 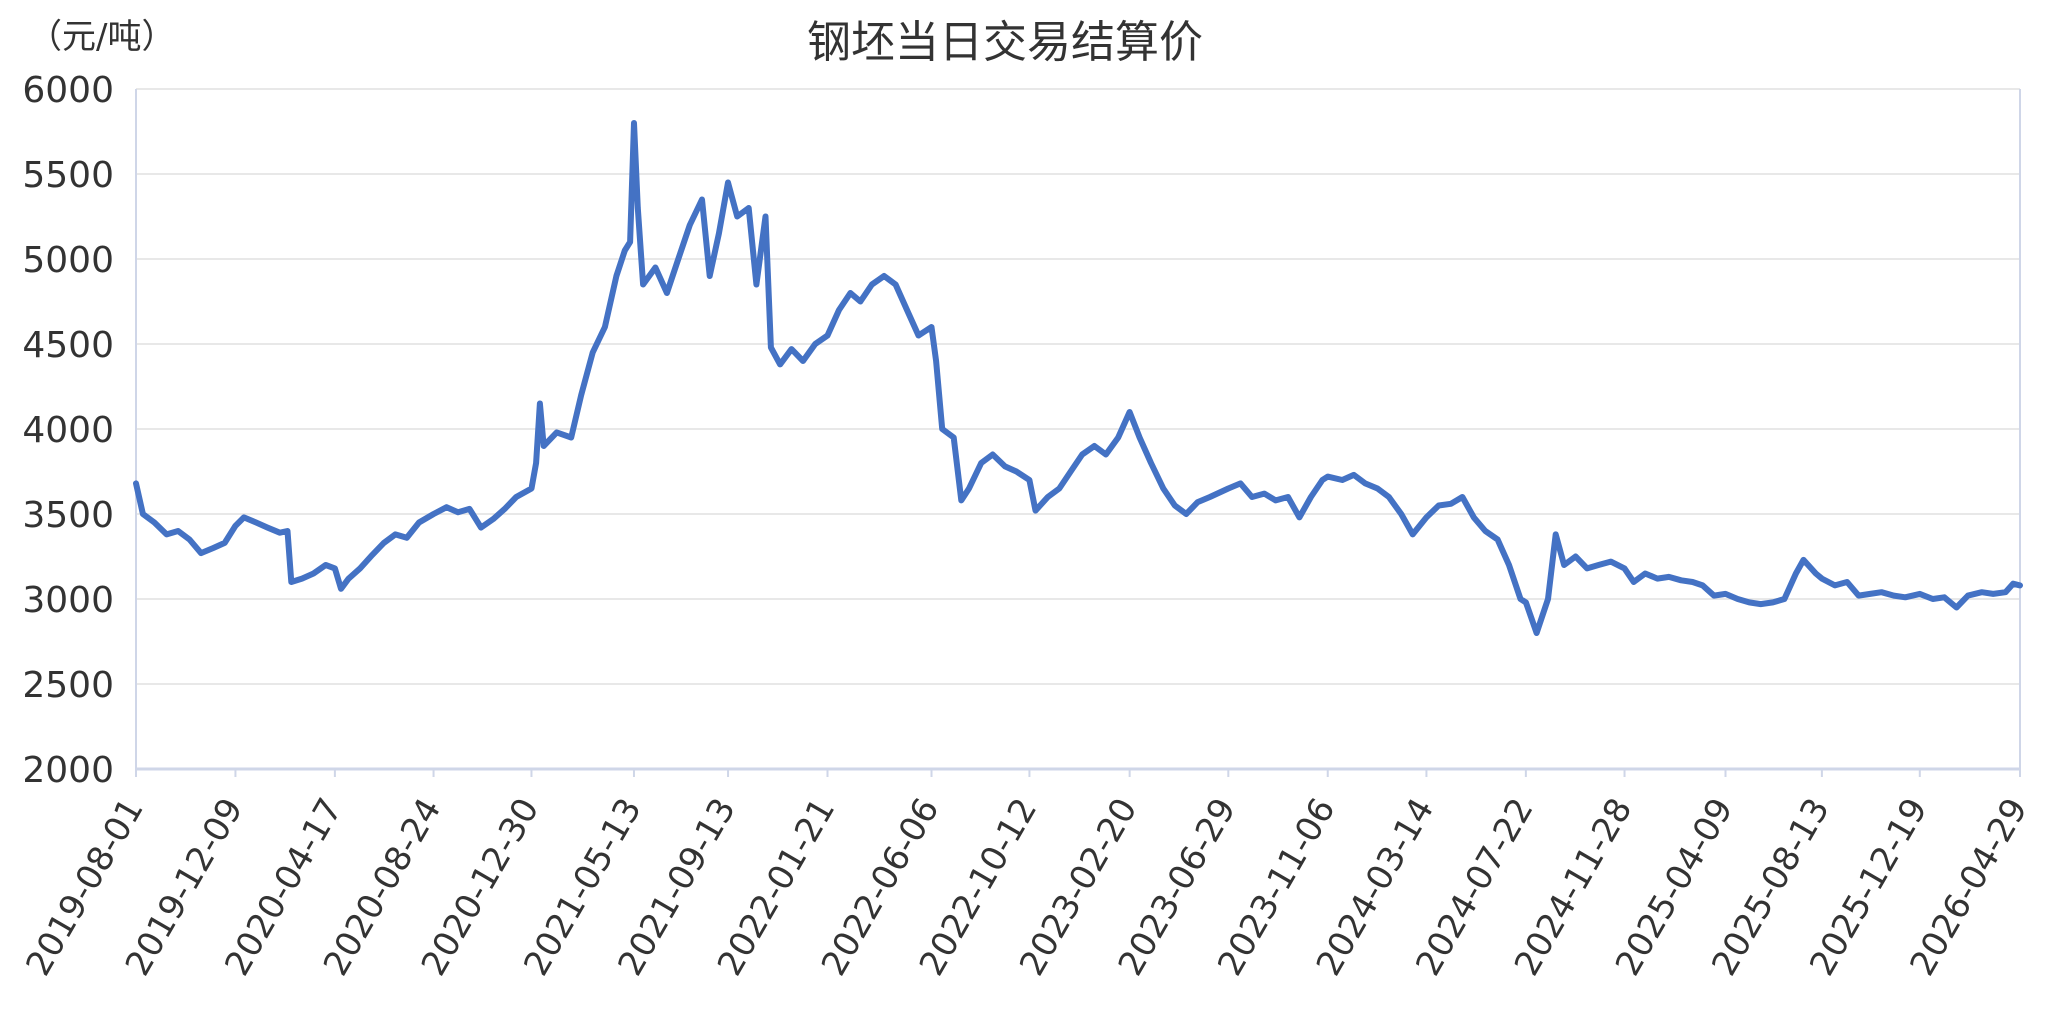 What do you see at coordinates (68, 260) in the screenshot?
I see `y-tick-label: 5000` at bounding box center [68, 260].